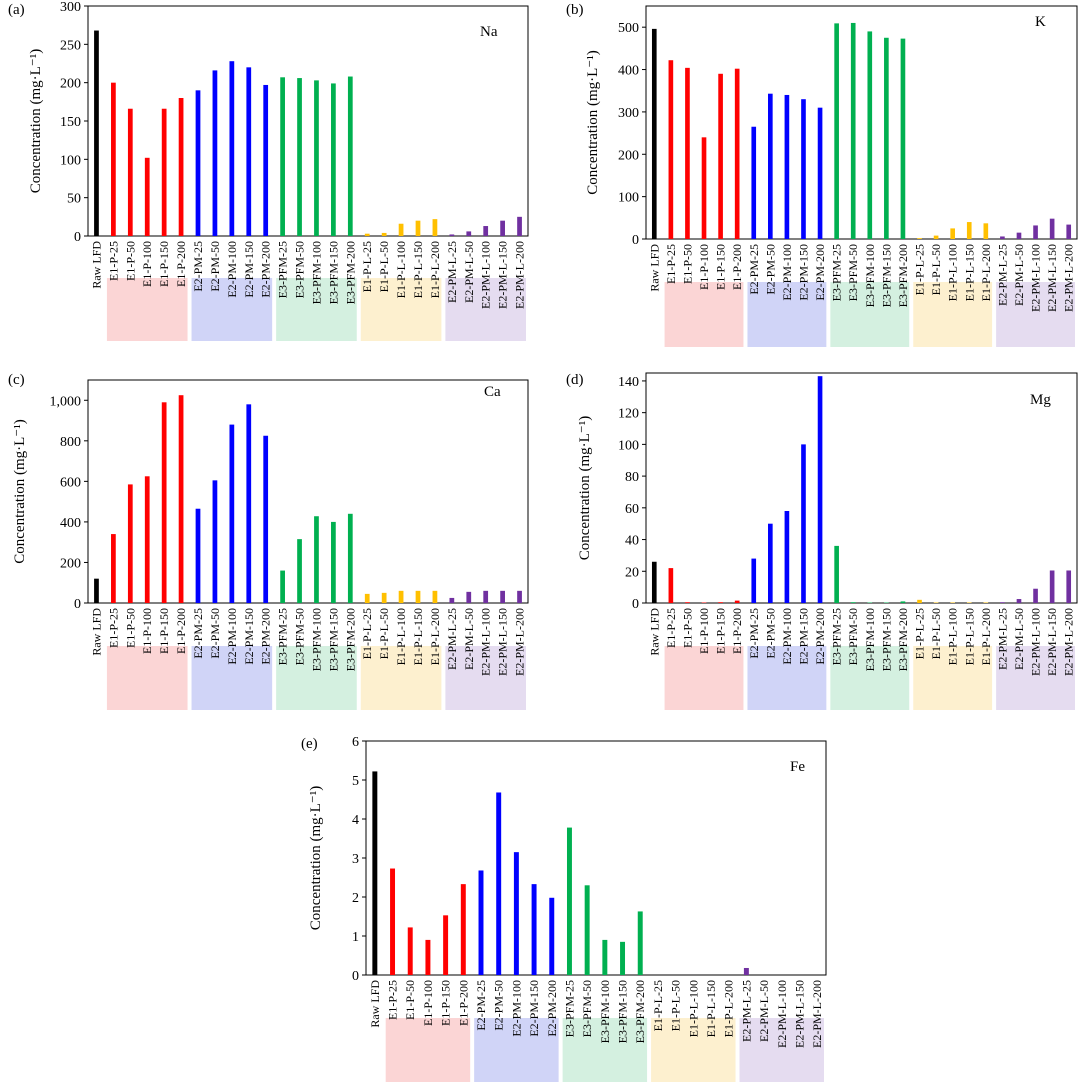 The width and height of the screenshot is (1080, 1083). What do you see at coordinates (628, 28) in the screenshot?
I see `y-tick-label: 500` at bounding box center [628, 28].